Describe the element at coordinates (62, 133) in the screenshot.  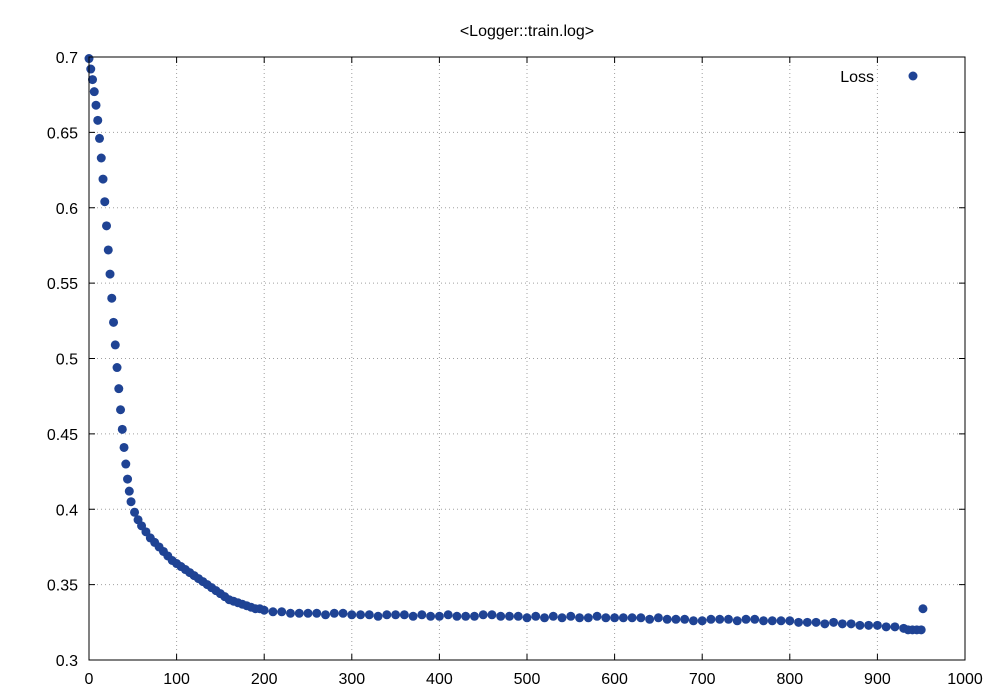
I see `y-tick-label: 0.65` at that location.